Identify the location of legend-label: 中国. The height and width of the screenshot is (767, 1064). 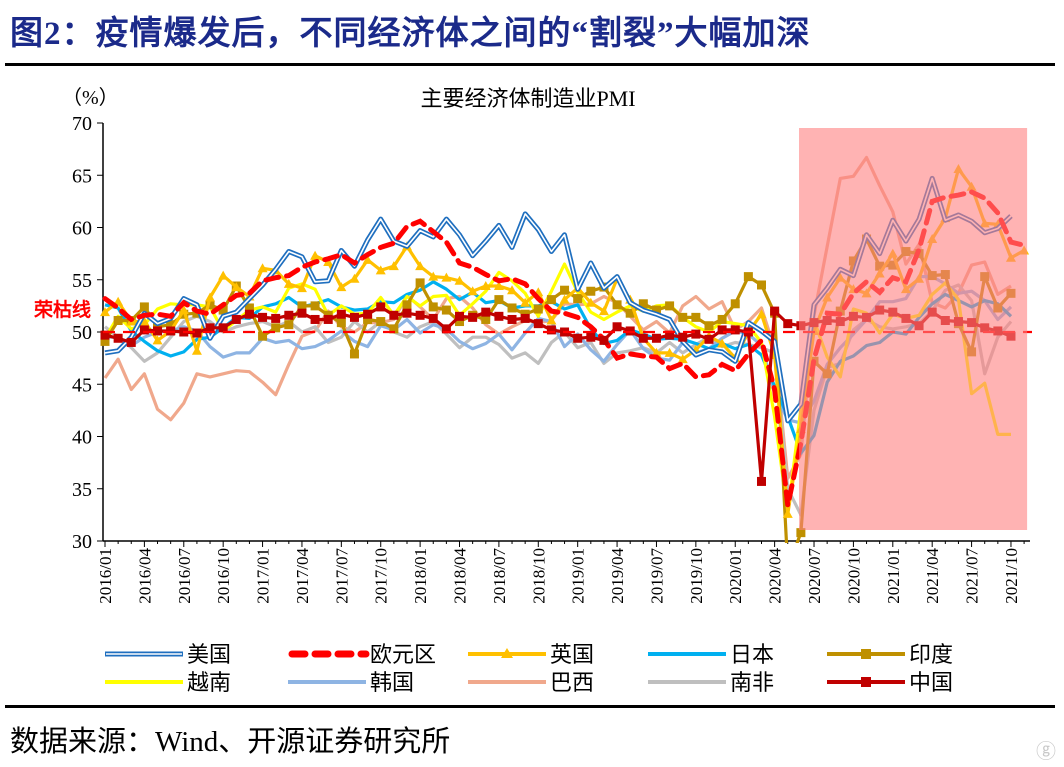
(931, 682).